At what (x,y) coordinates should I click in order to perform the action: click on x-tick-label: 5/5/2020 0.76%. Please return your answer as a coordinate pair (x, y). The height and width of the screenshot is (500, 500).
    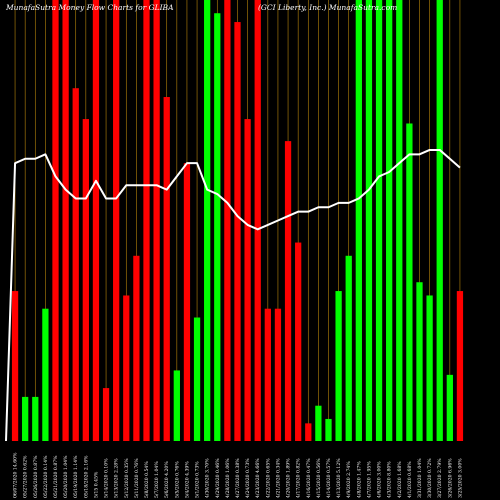
    Looking at the image, I should click on (177, 479).